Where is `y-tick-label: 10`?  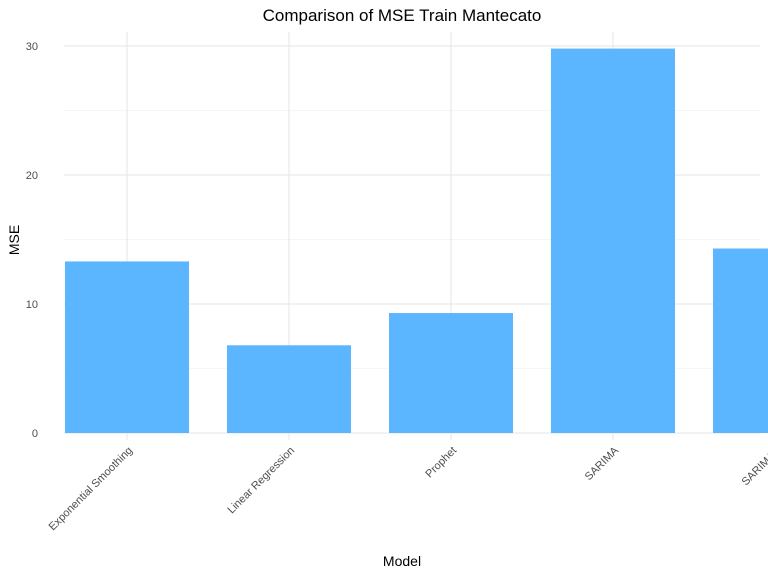
y-tick-label: 10 is located at coordinates (32, 305).